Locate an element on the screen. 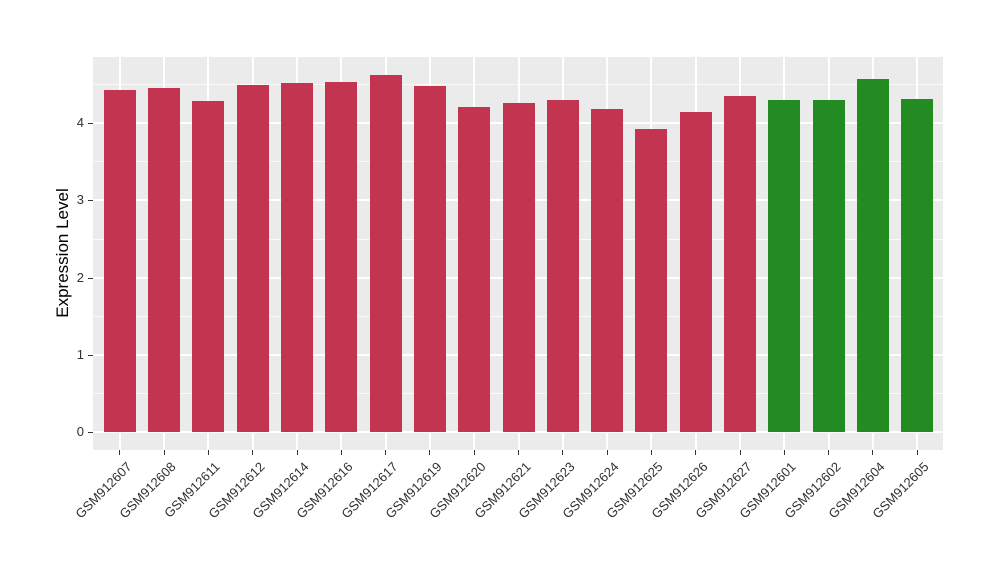  bar-GSM912624 is located at coordinates (607, 270).